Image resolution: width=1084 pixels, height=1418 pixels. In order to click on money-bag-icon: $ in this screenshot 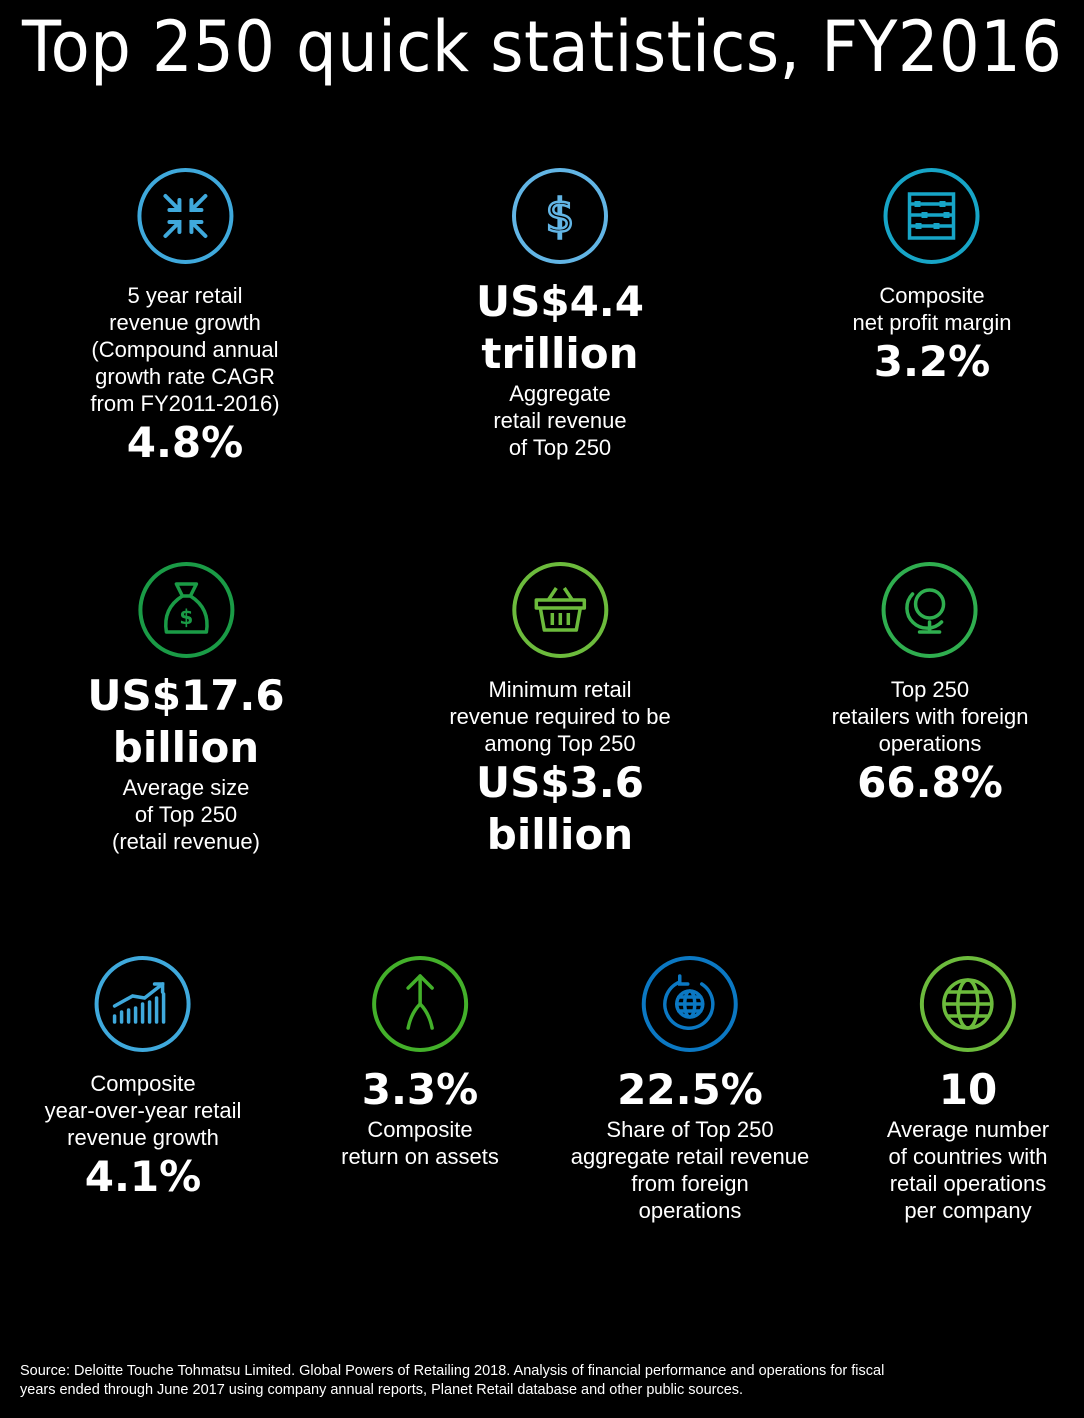, I will do `click(185, 610)`.